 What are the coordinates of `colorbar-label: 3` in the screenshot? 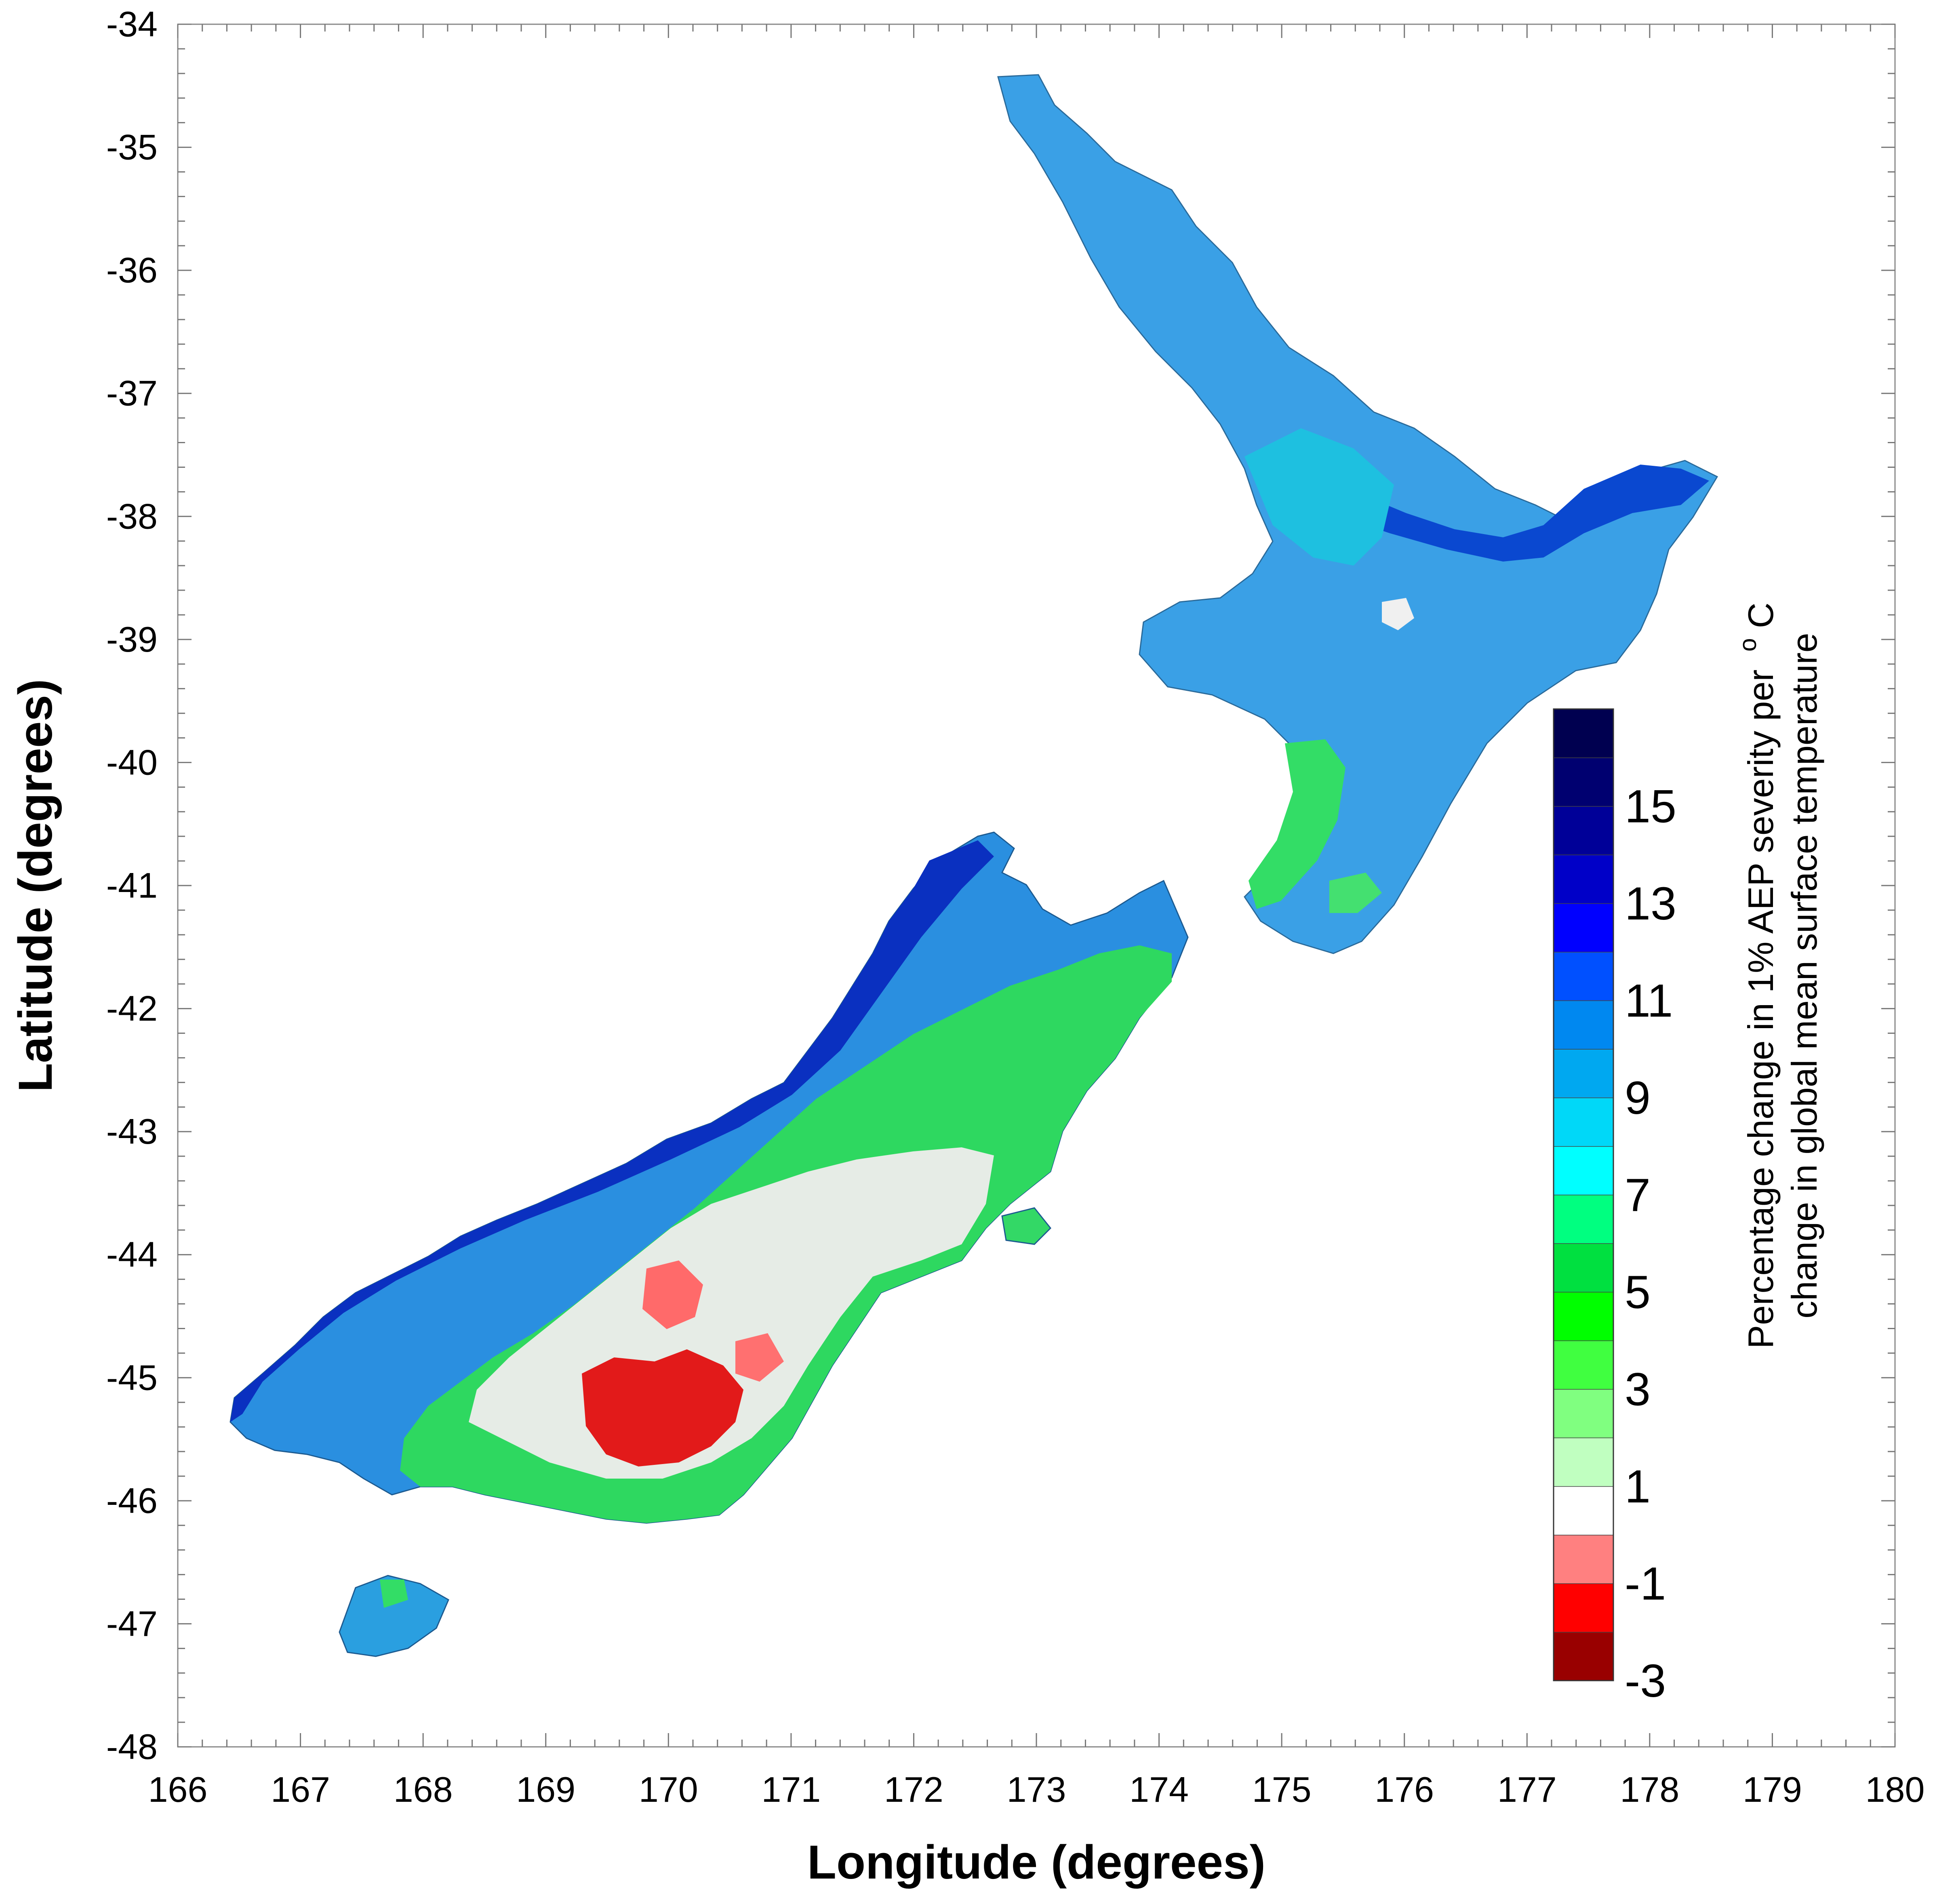 It's located at (1638, 1390).